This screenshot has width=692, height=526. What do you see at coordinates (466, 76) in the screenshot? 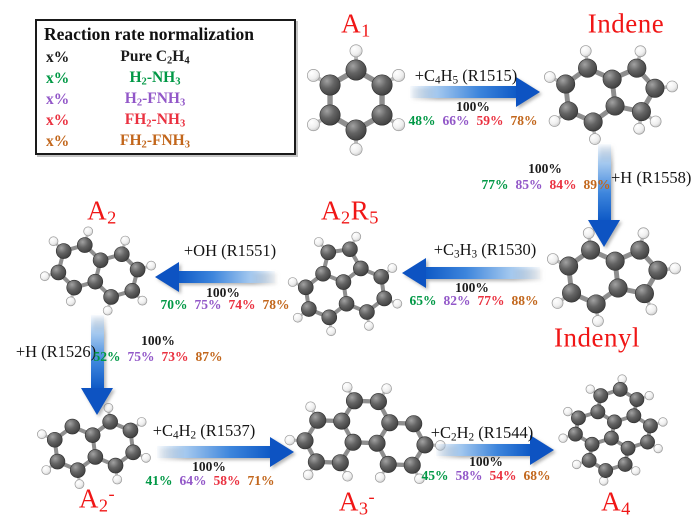
I see `reaction-label-r1515: +C4H5 (R1515)` at bounding box center [466, 76].